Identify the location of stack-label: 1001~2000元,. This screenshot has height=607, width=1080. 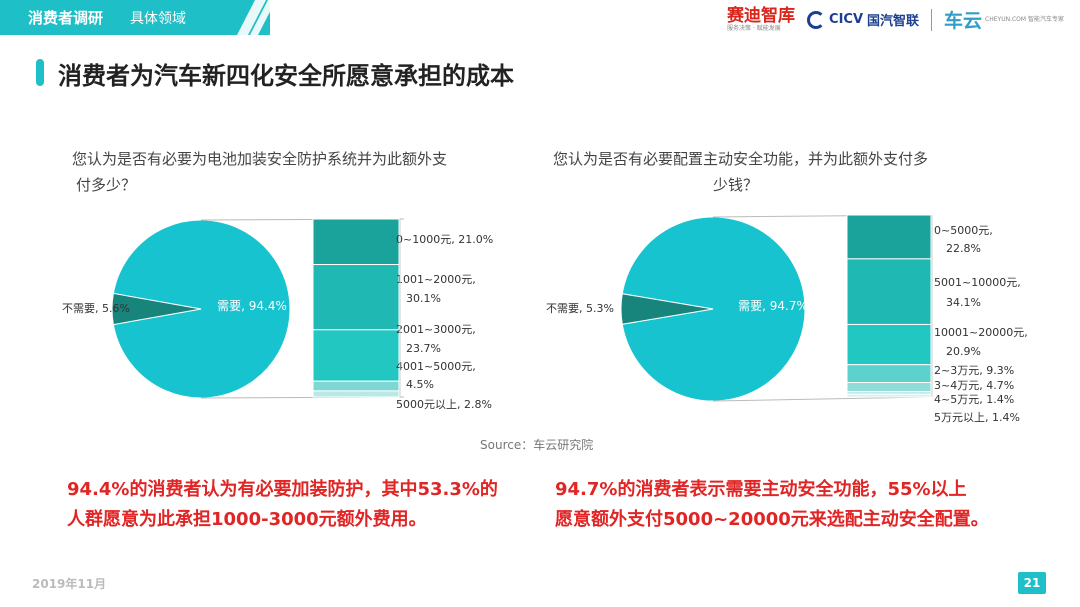
(436, 279).